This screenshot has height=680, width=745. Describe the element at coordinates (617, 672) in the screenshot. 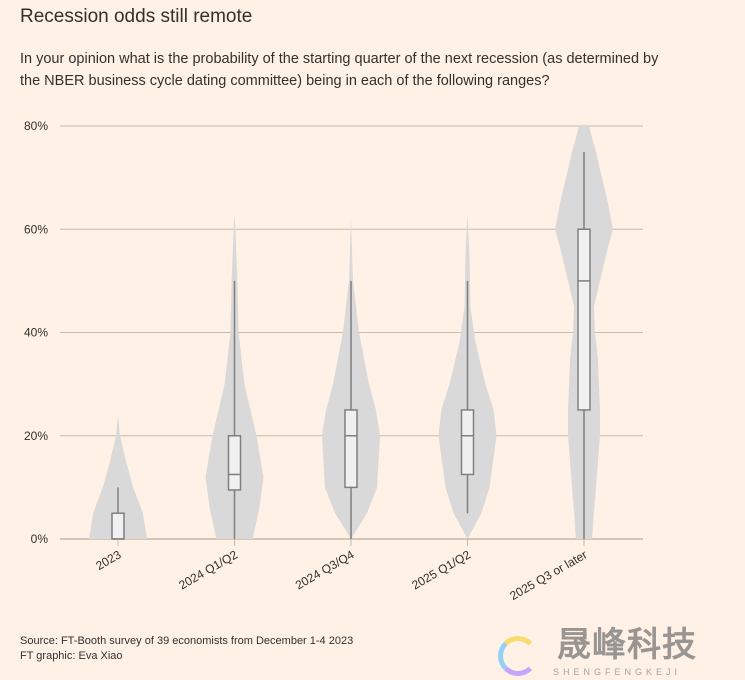

I see `watermark-en: SHENGFENGKEJI` at that location.